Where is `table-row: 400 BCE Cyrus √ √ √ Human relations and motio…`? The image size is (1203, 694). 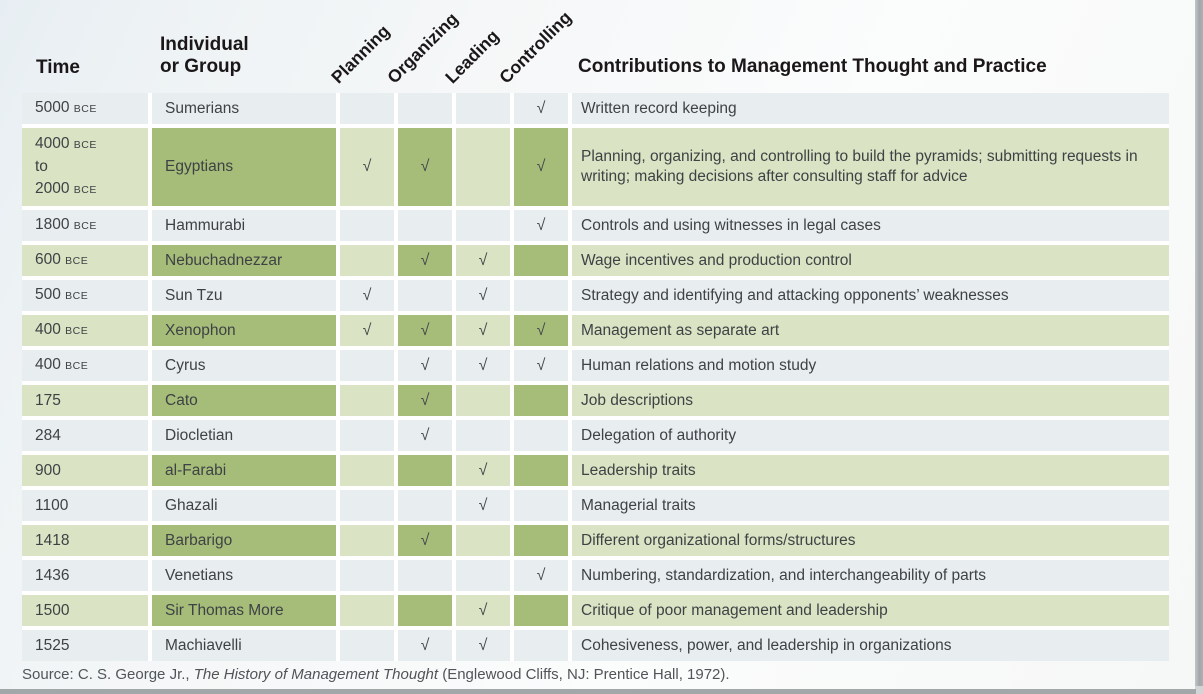
table-row: 400 BCE Cyrus √ √ √ Human relations and motio… is located at coordinates (595, 365).